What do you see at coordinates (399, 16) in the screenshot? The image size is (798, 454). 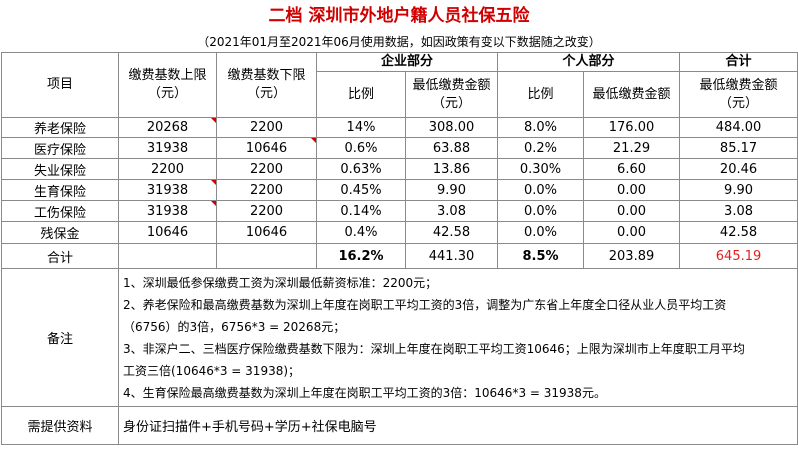 I see `page-title: 二档 深圳市外地户籍人员社保五险` at bounding box center [399, 16].